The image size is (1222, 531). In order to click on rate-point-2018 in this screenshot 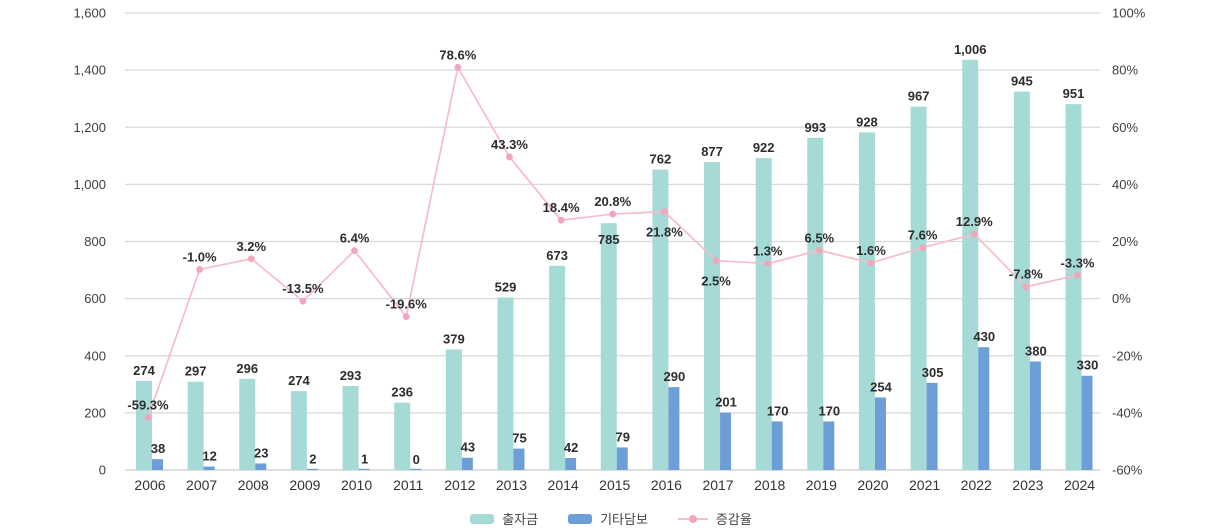, I will do `click(768, 263)`.